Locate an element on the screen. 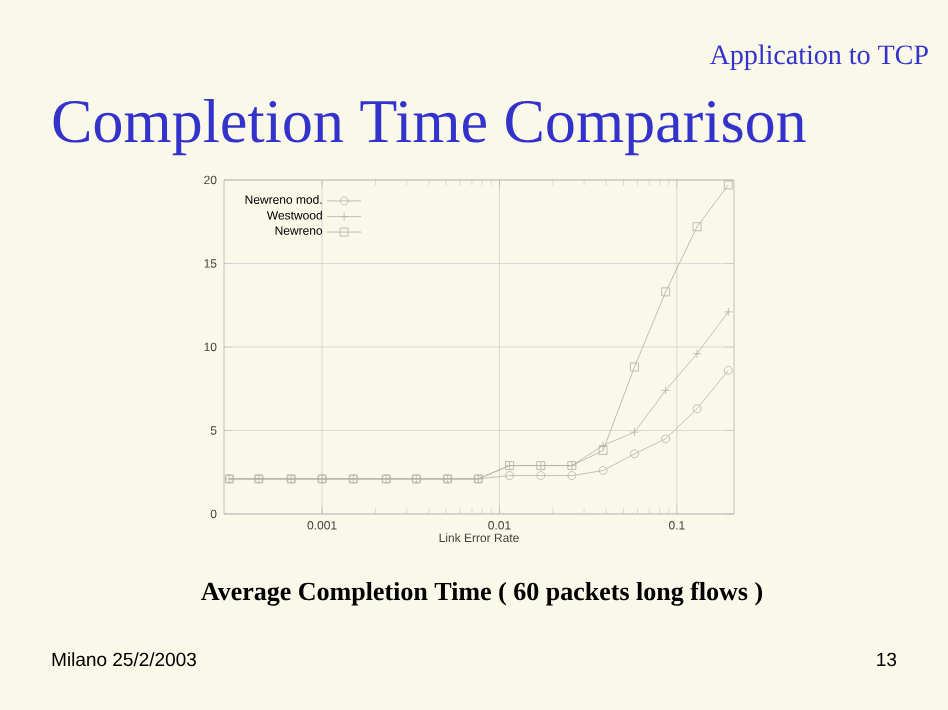  text: Average Completion Time ( 60 packets long flows ) is located at coordinates (482, 593).